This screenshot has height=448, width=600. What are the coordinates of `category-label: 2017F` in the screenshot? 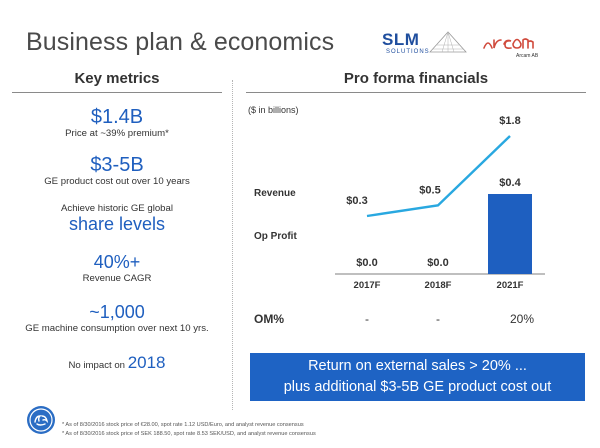 It's located at (367, 285).